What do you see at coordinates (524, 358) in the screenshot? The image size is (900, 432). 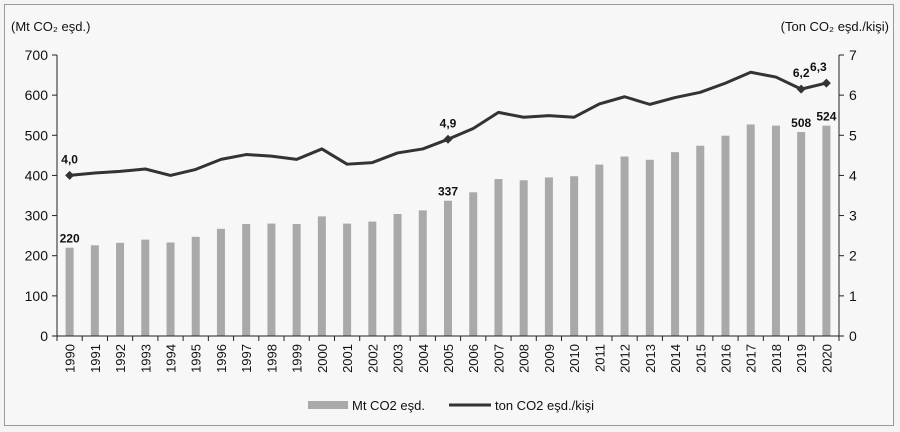 I see `x-tick-label: 2008` at bounding box center [524, 358].